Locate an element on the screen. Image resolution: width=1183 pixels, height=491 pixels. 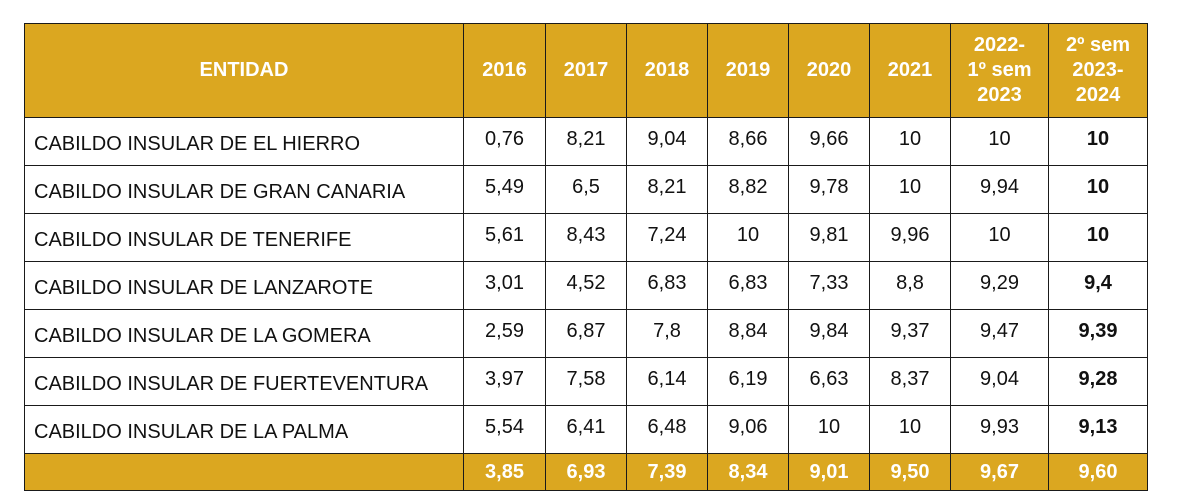
score-cell: 7,58 is located at coordinates (586, 381).